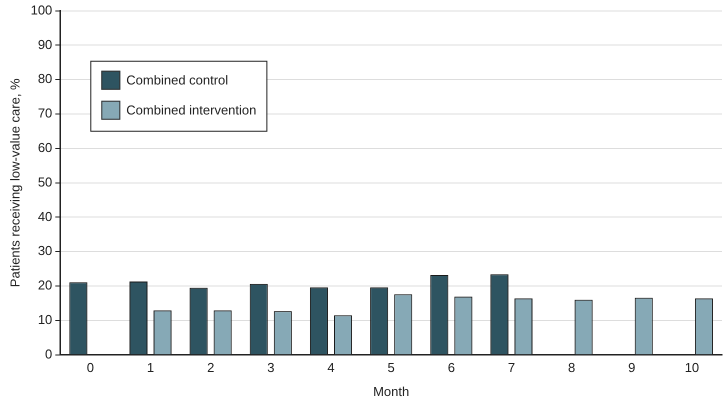 This screenshot has width=726, height=402. I want to click on y-tick-label: 10, so click(45, 319).